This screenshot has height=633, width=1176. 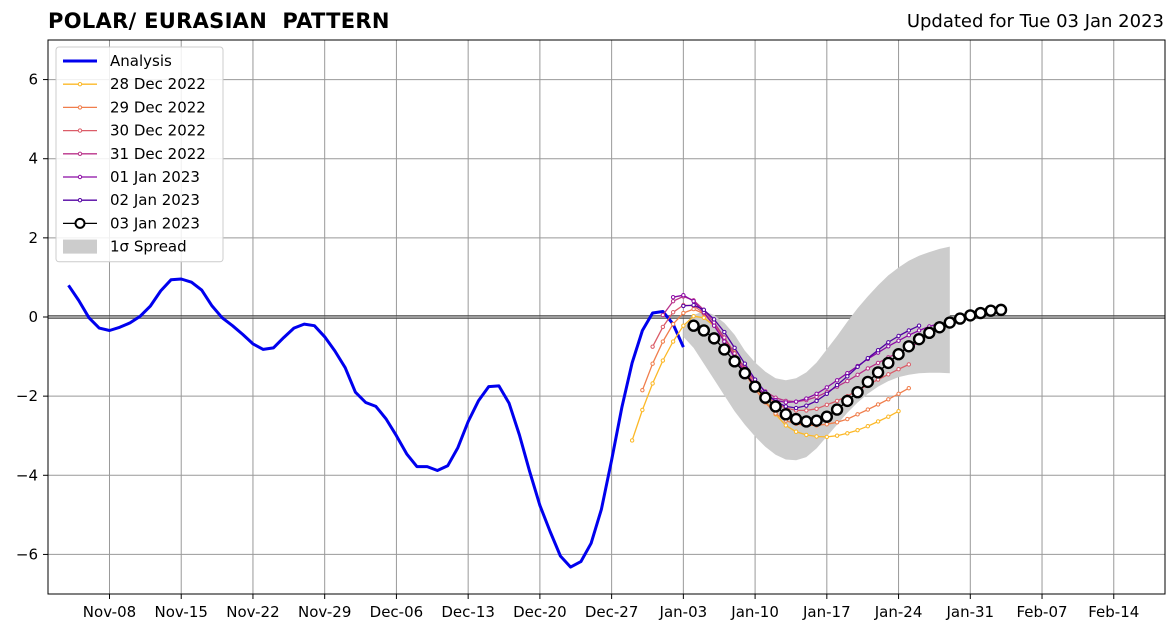 What do you see at coordinates (754, 612) in the screenshot?
I see `x-tick-label: Jan-10` at bounding box center [754, 612].